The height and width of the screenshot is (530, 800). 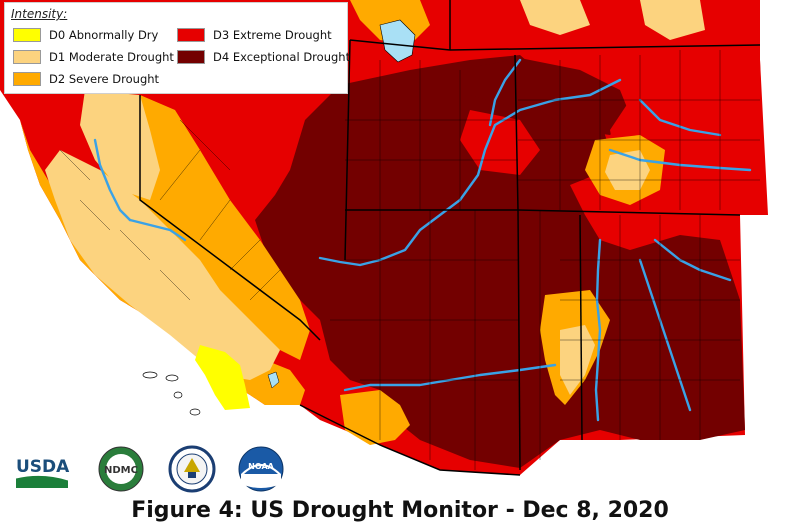 I want to click on sacramento-river, so click(x=112, y=180).